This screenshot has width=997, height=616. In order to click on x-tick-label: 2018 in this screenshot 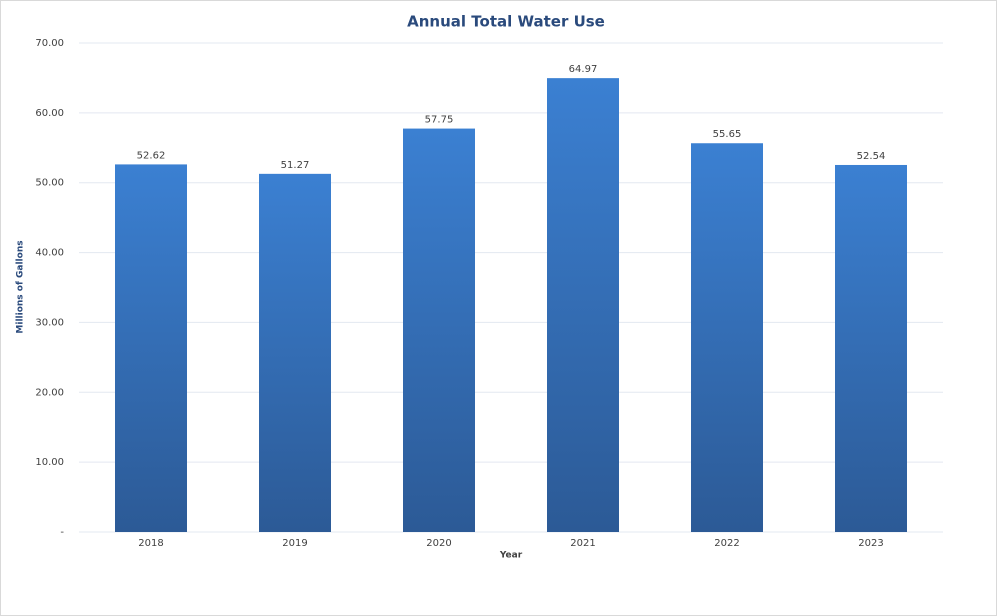, I will do `click(150, 543)`.